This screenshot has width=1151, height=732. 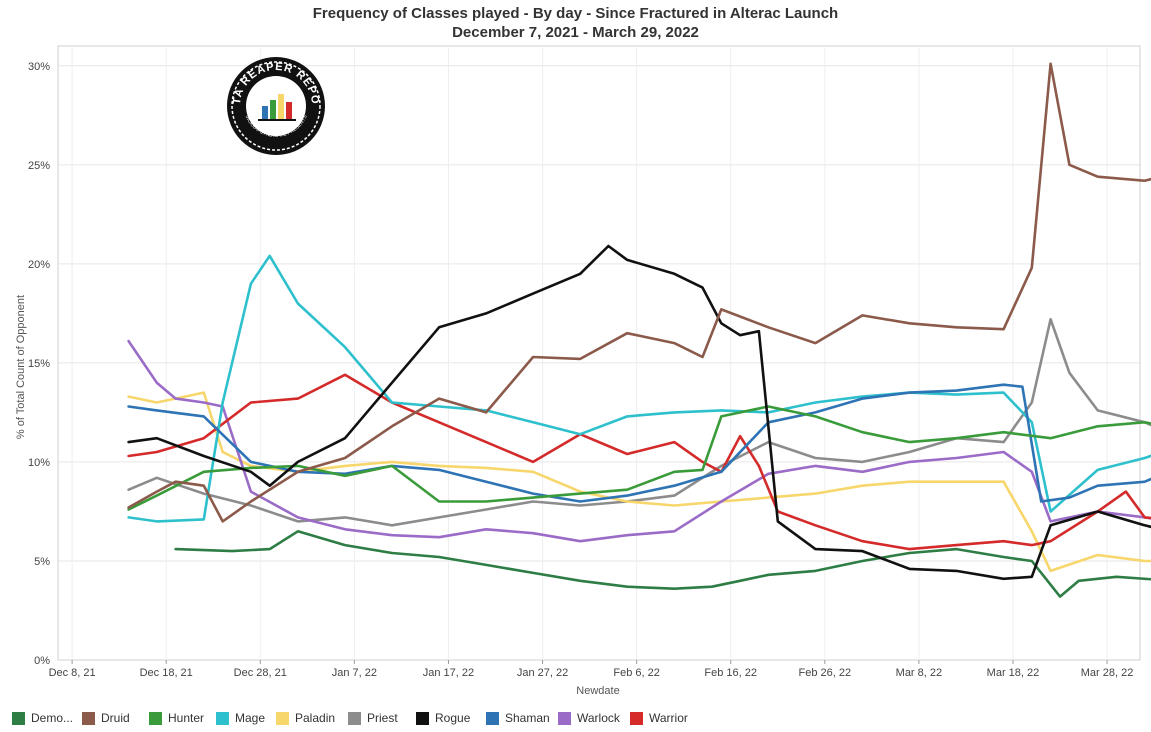 I want to click on x-tick-label: Jan 17, 22, so click(x=448, y=673).